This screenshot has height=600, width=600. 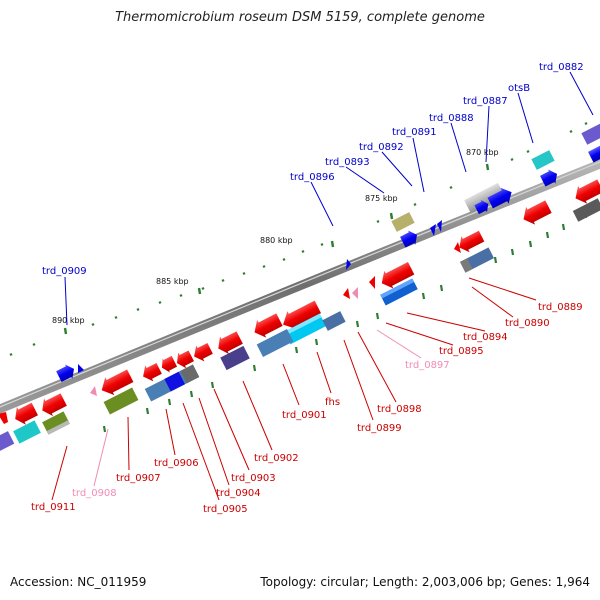 I want to click on scale-label: 880 kbp, so click(x=276, y=240).